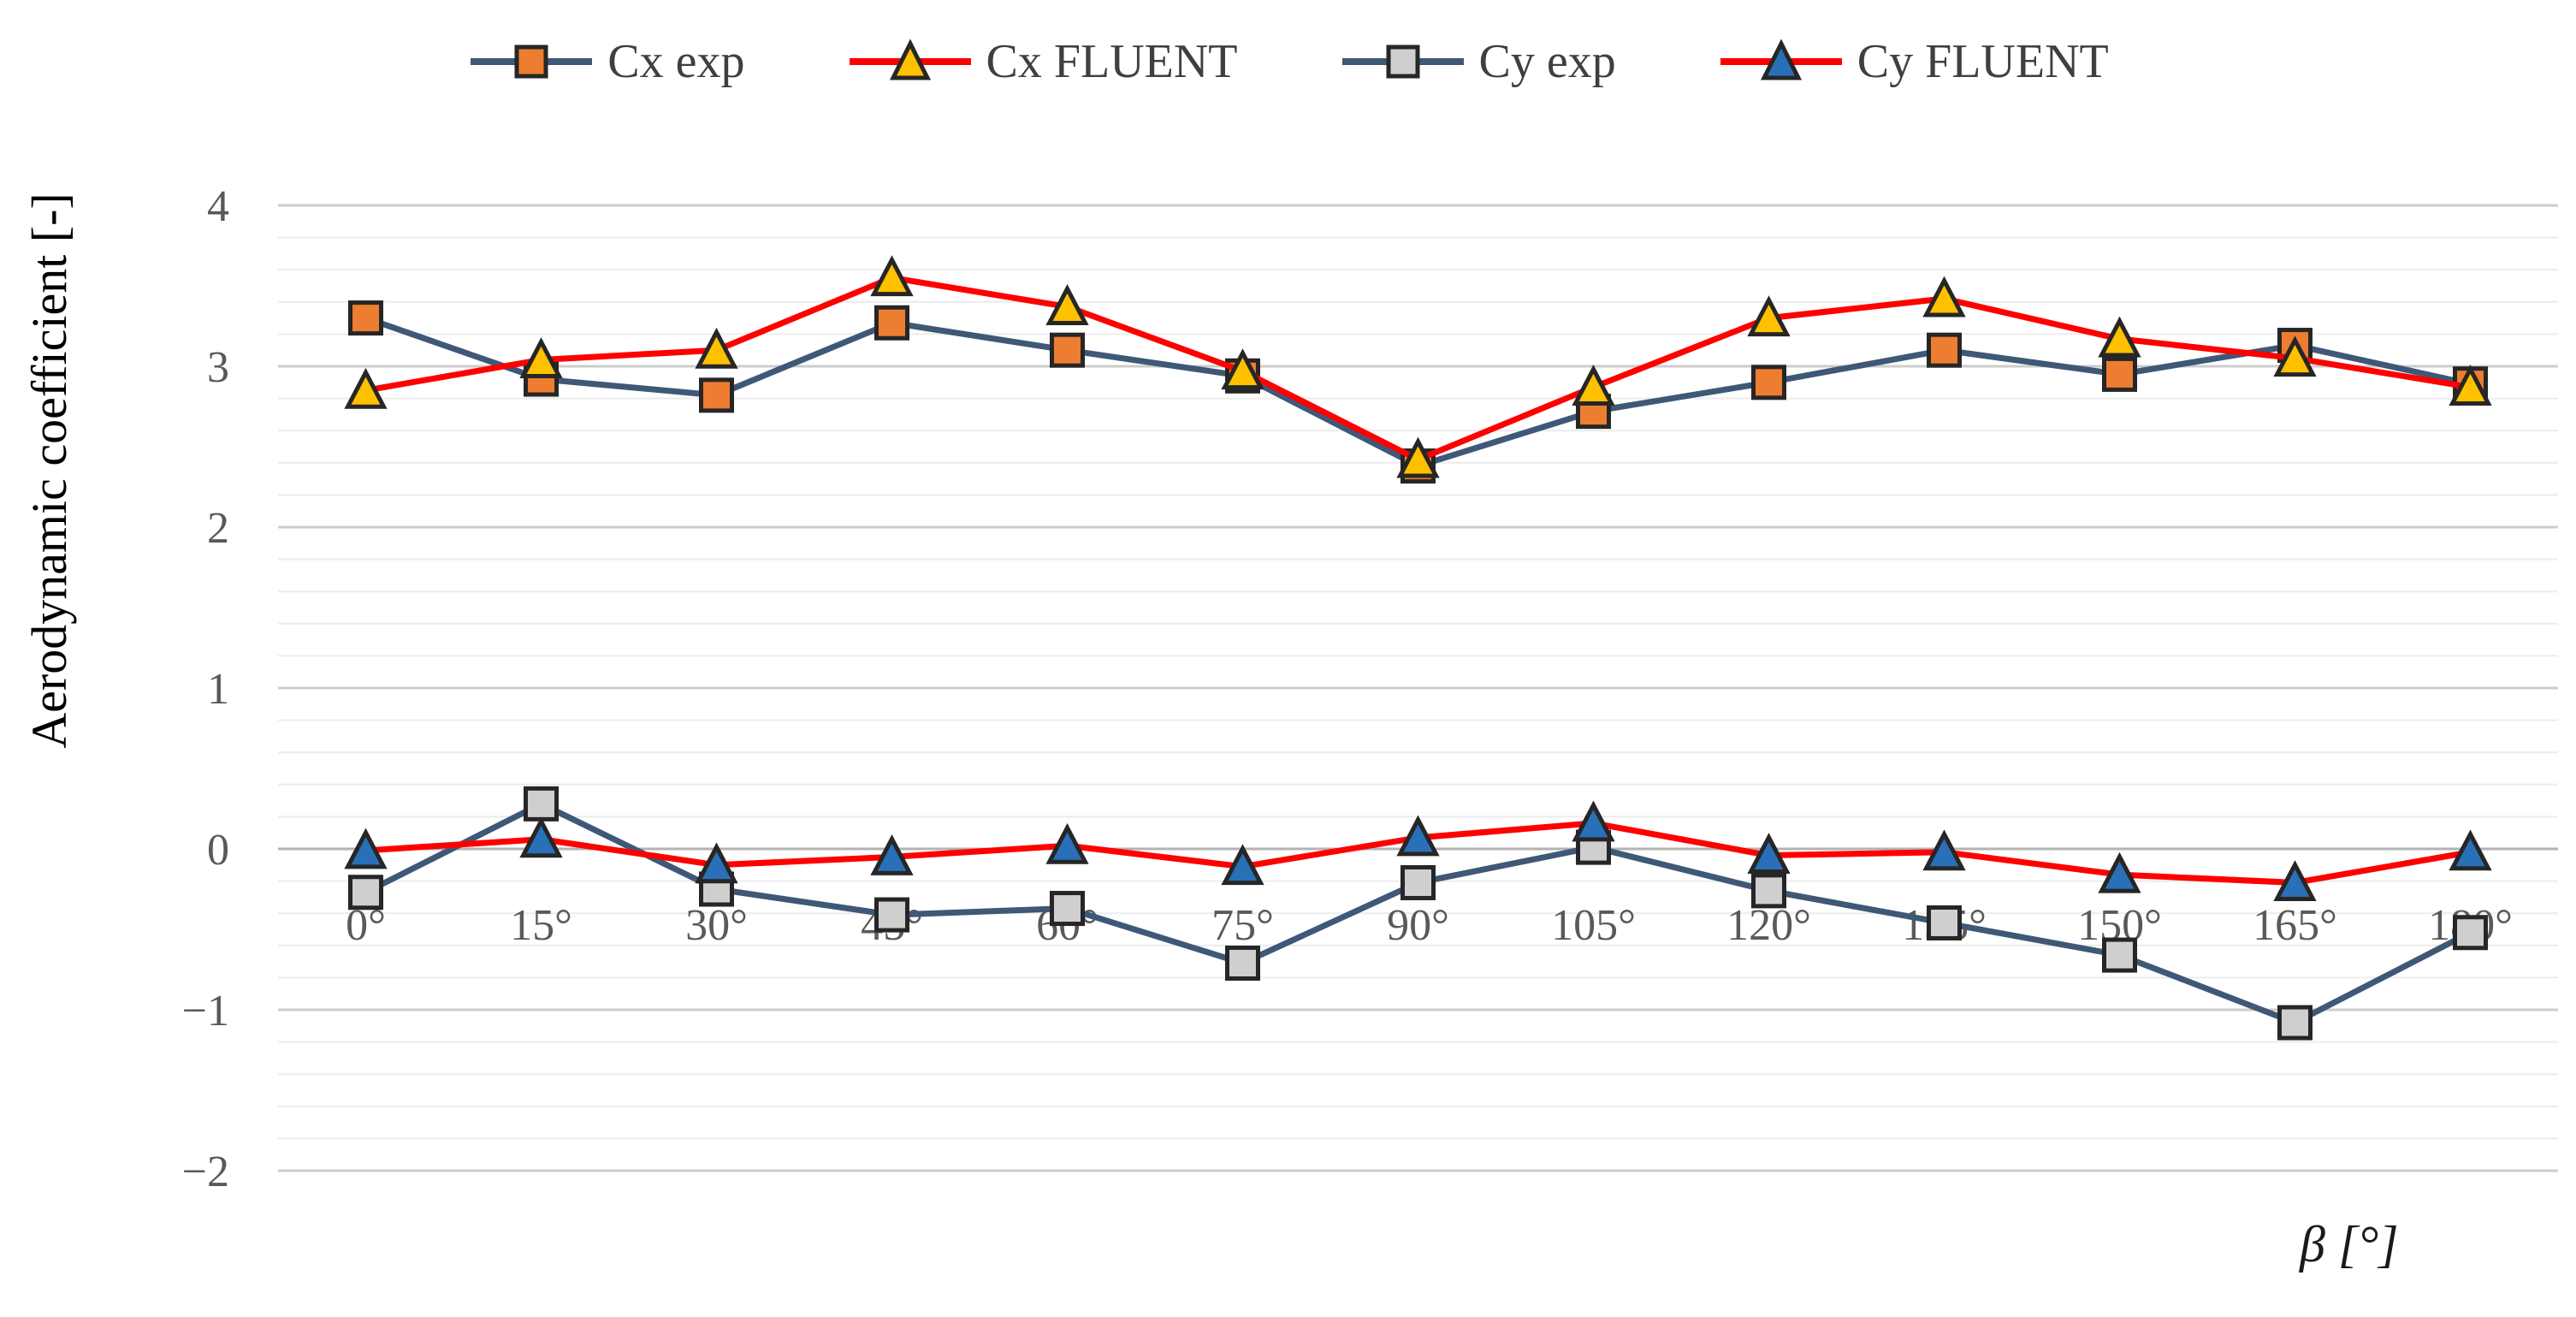 The height and width of the screenshot is (1317, 2576). I want to click on y-tick-label: 3, so click(218, 367).